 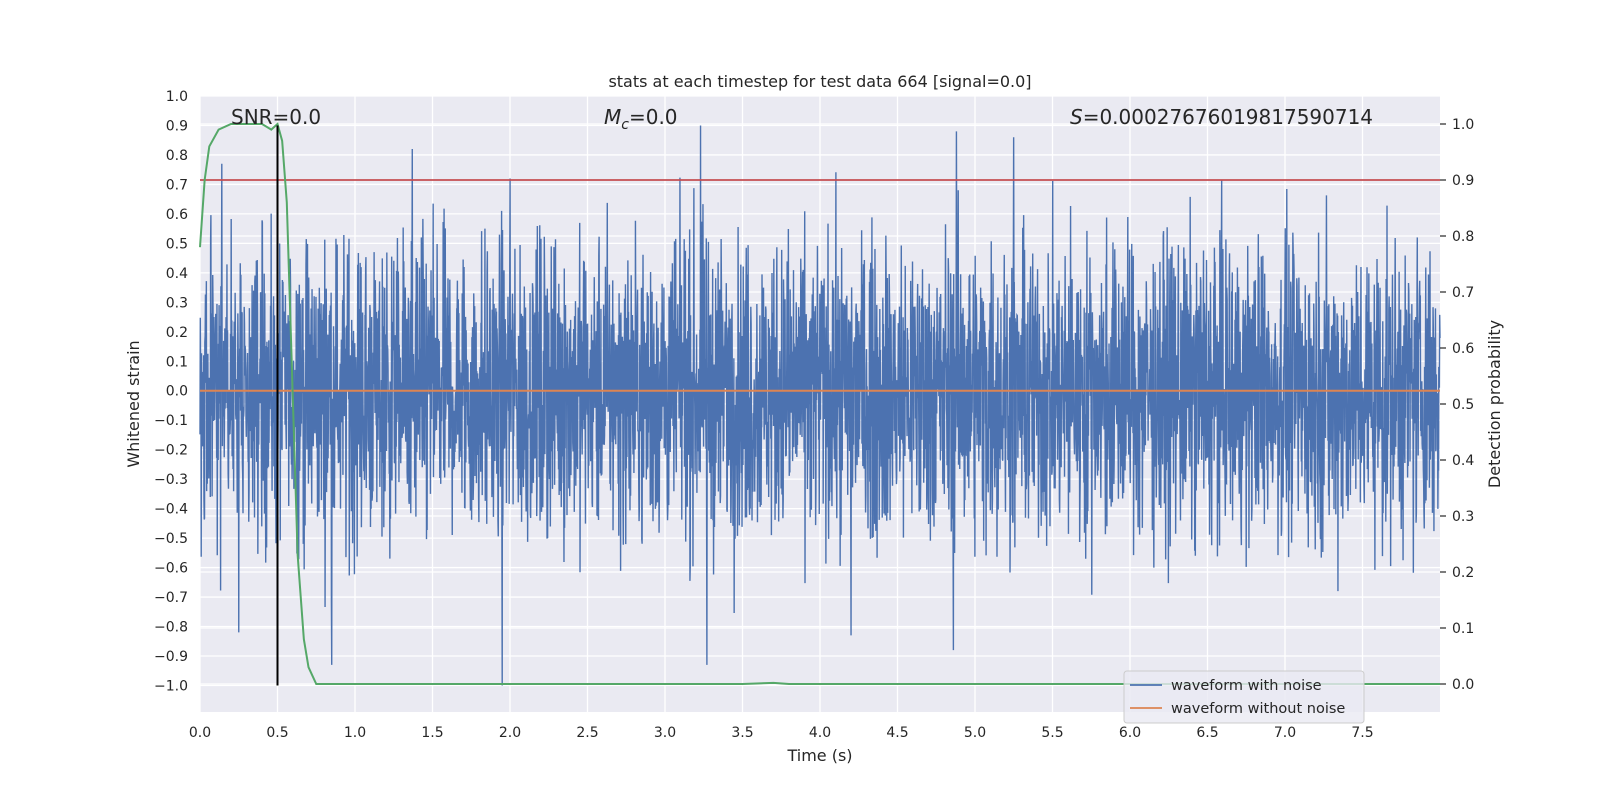 What do you see at coordinates (177, 126) in the screenshot?
I see `y-tick-label-left: 0.9` at bounding box center [177, 126].